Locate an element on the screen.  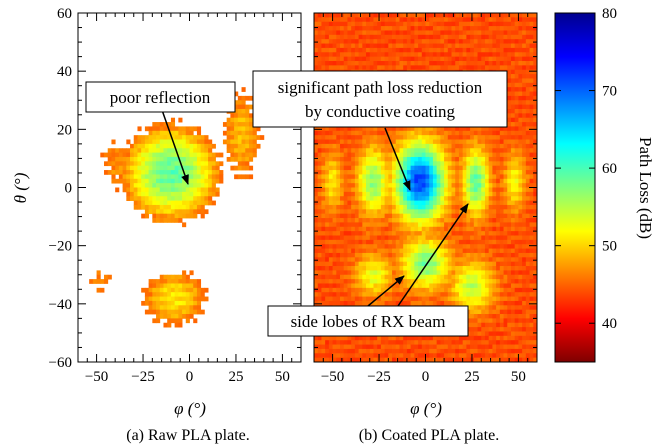
annotation-poor-reflection: poor reflection is located at coordinates (160, 97).